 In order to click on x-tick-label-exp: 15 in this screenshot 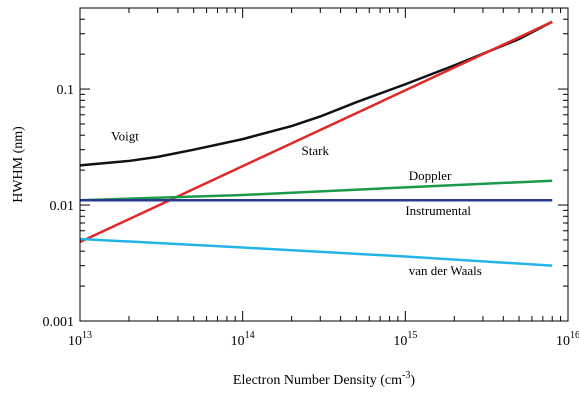, I will do `click(412, 335)`.